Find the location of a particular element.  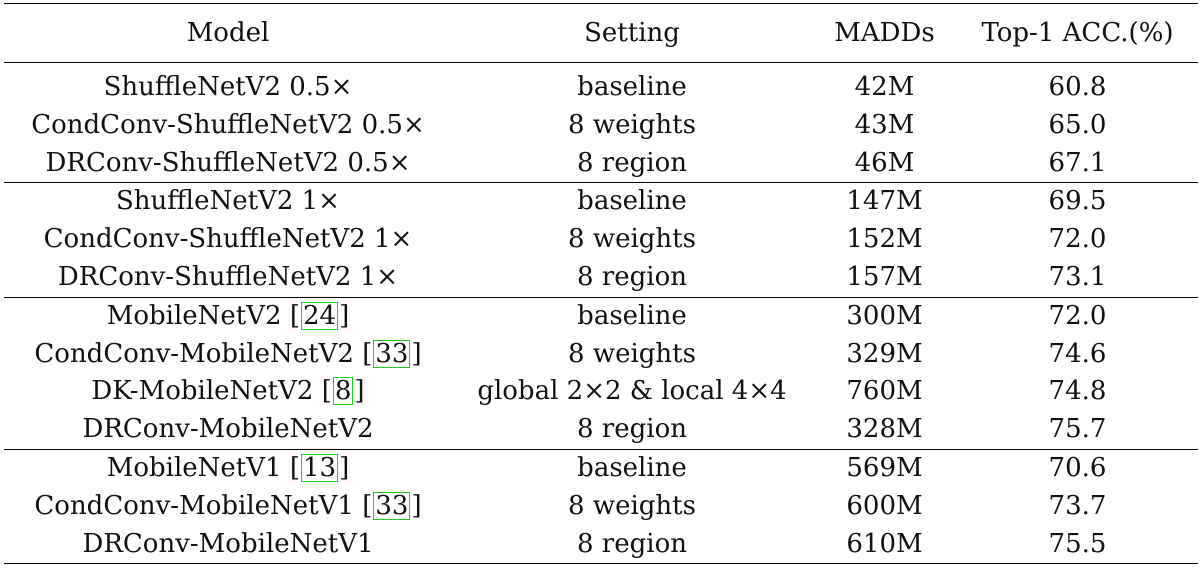

cell-top1-acc: 75.7 is located at coordinates (1077, 429).